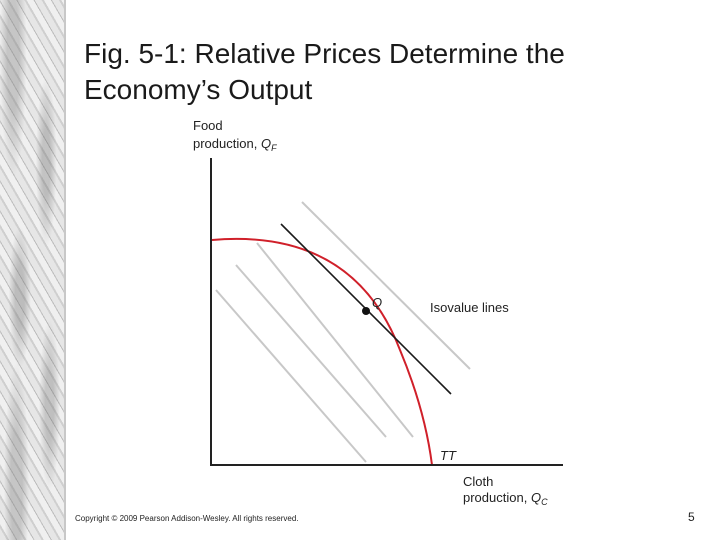 The width and height of the screenshot is (720, 540). Describe the element at coordinates (366, 311) in the screenshot. I see `point-q` at that location.